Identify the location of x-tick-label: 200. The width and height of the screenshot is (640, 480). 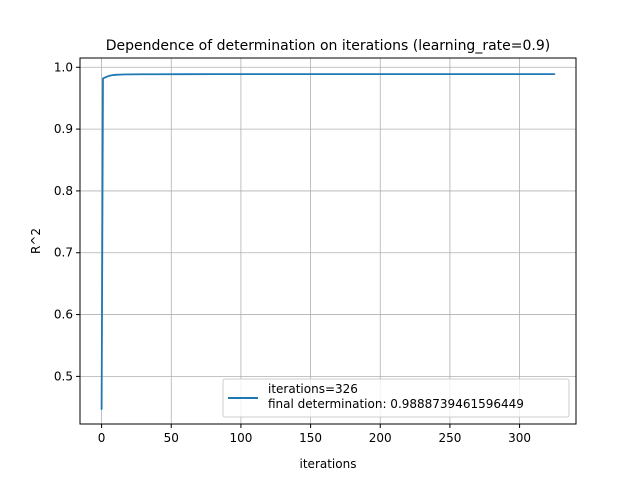
(380, 438).